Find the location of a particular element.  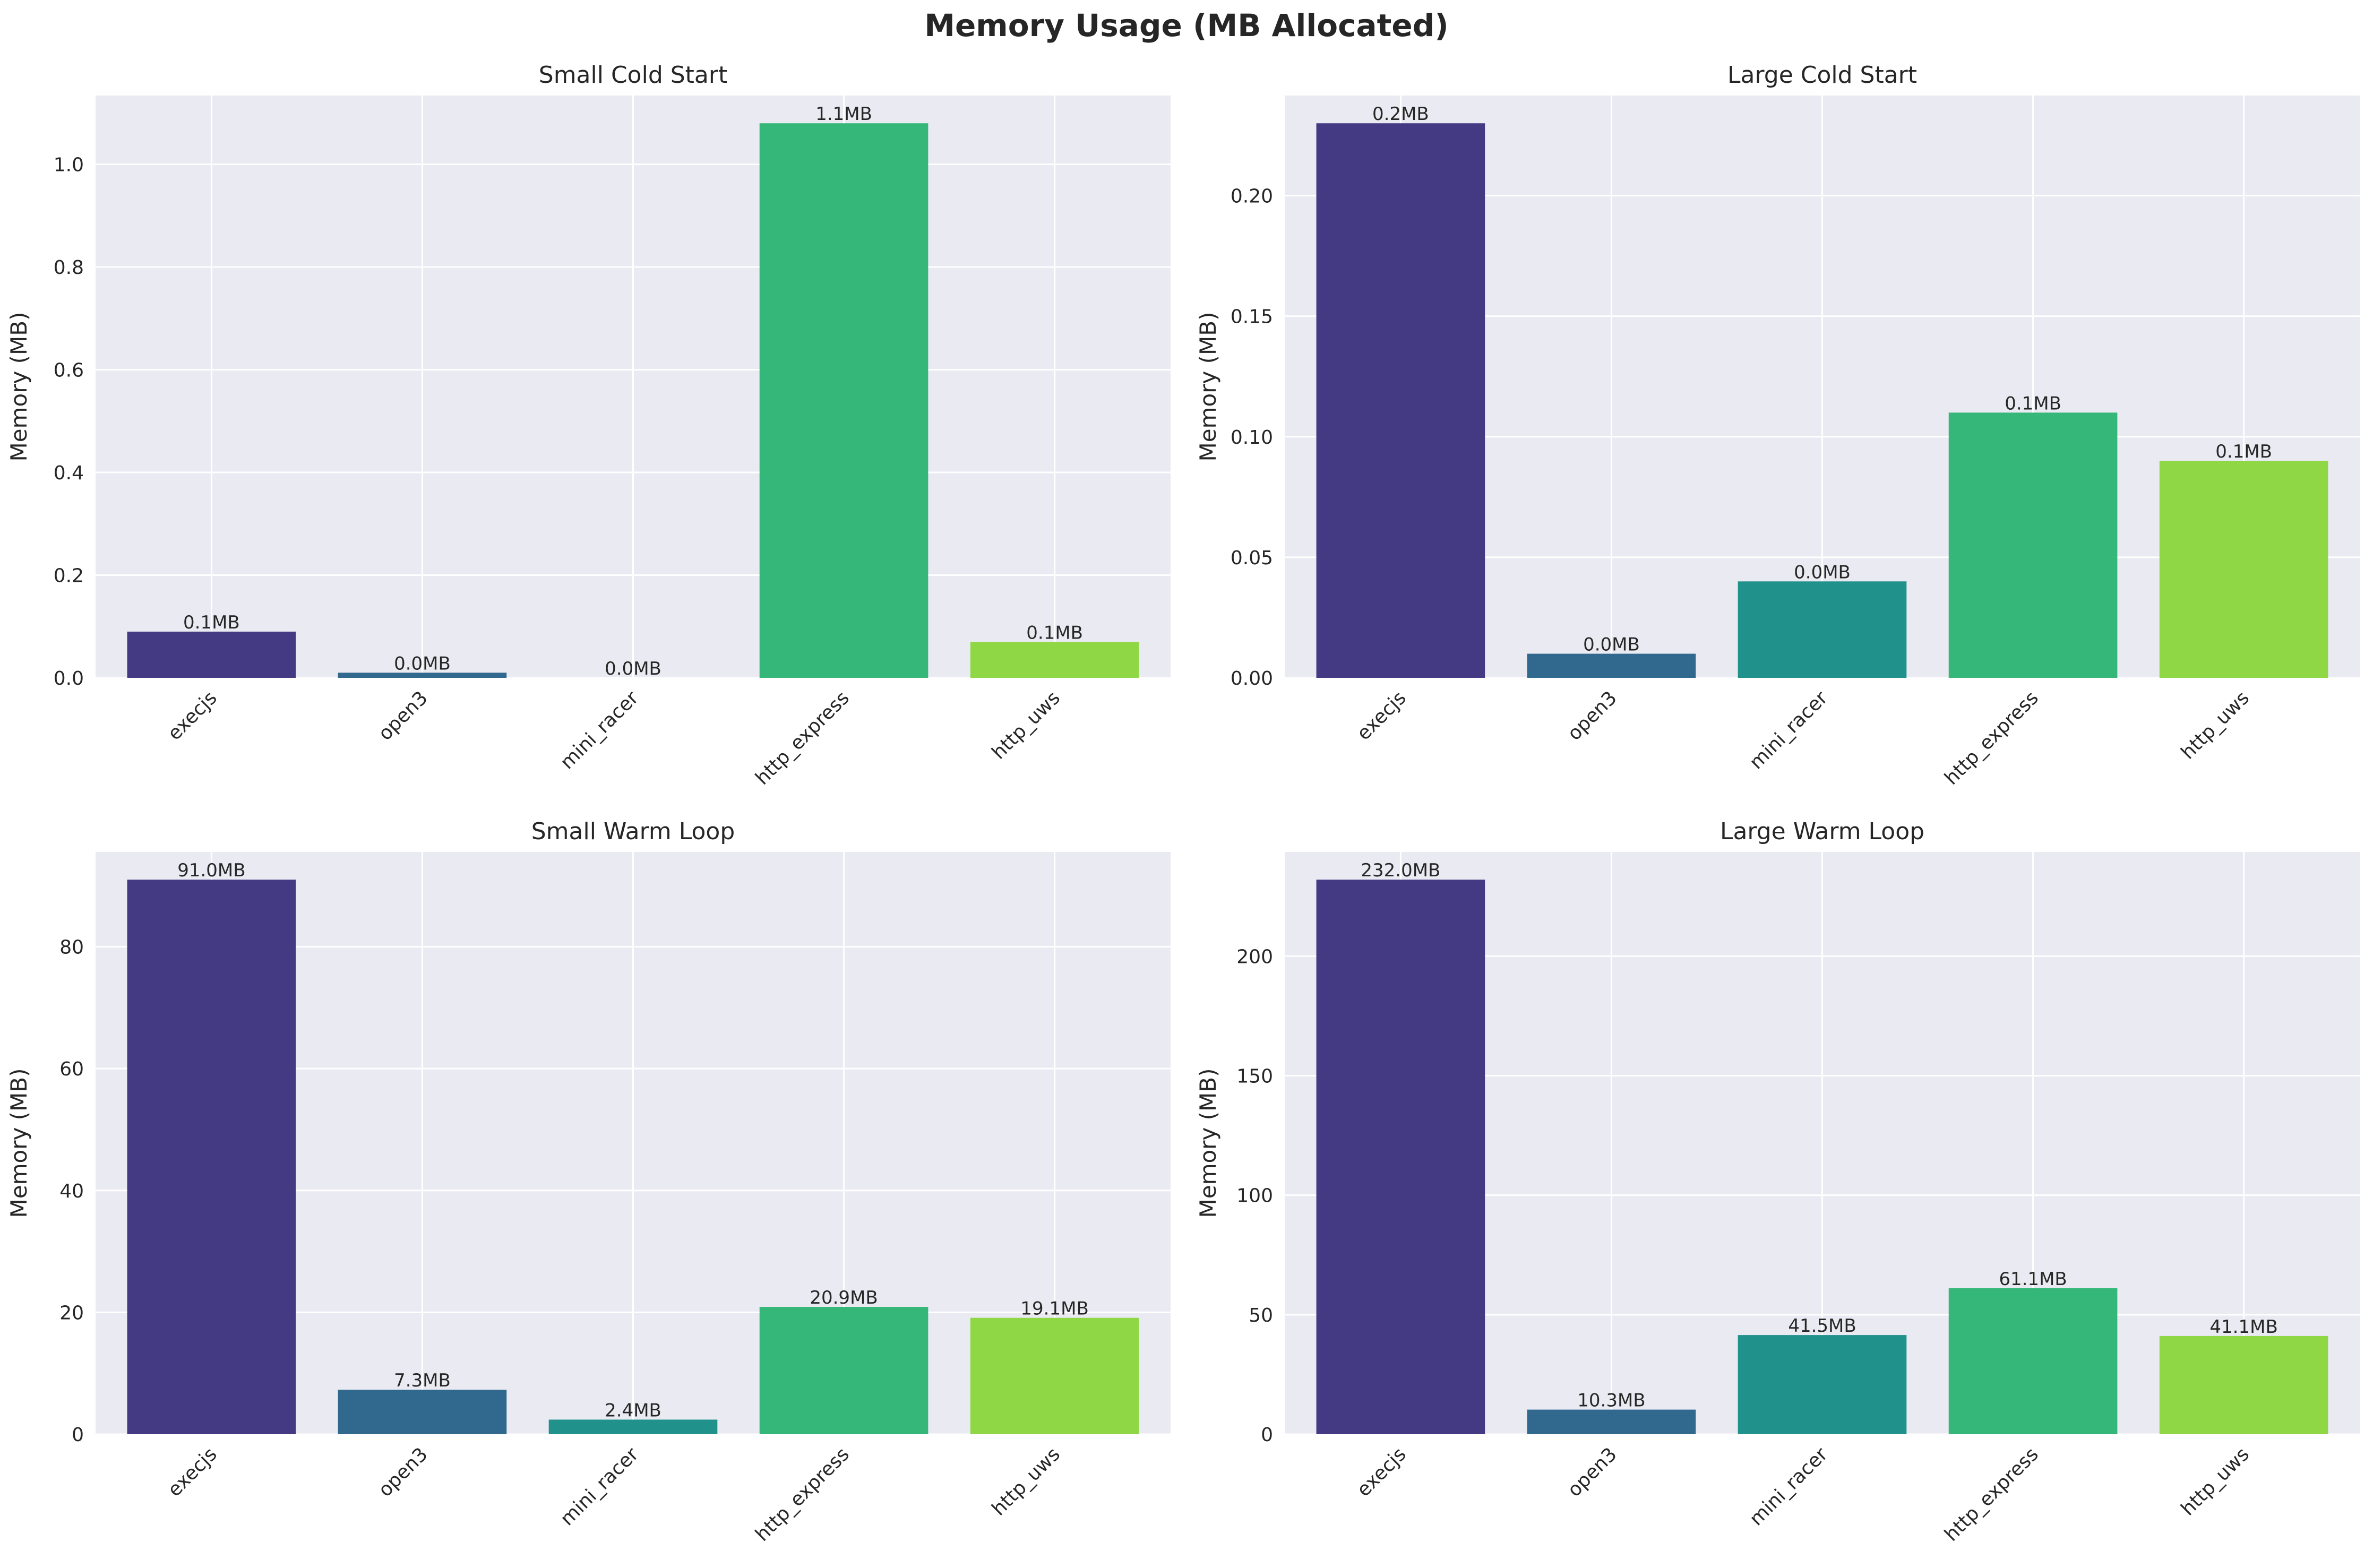

y-tick-label: 40 is located at coordinates (71, 1191).